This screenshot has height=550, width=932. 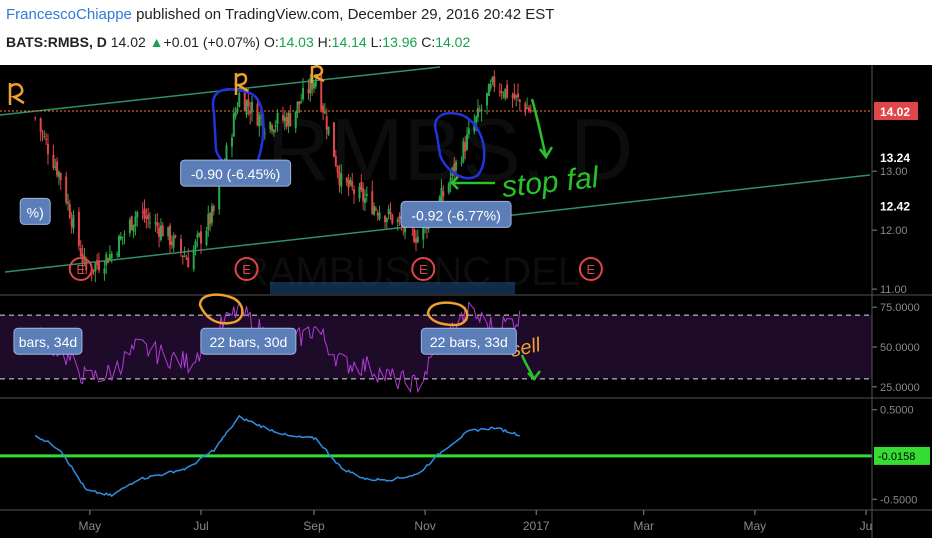 I want to click on price-tag-text-0: 14.02, so click(x=895, y=112).